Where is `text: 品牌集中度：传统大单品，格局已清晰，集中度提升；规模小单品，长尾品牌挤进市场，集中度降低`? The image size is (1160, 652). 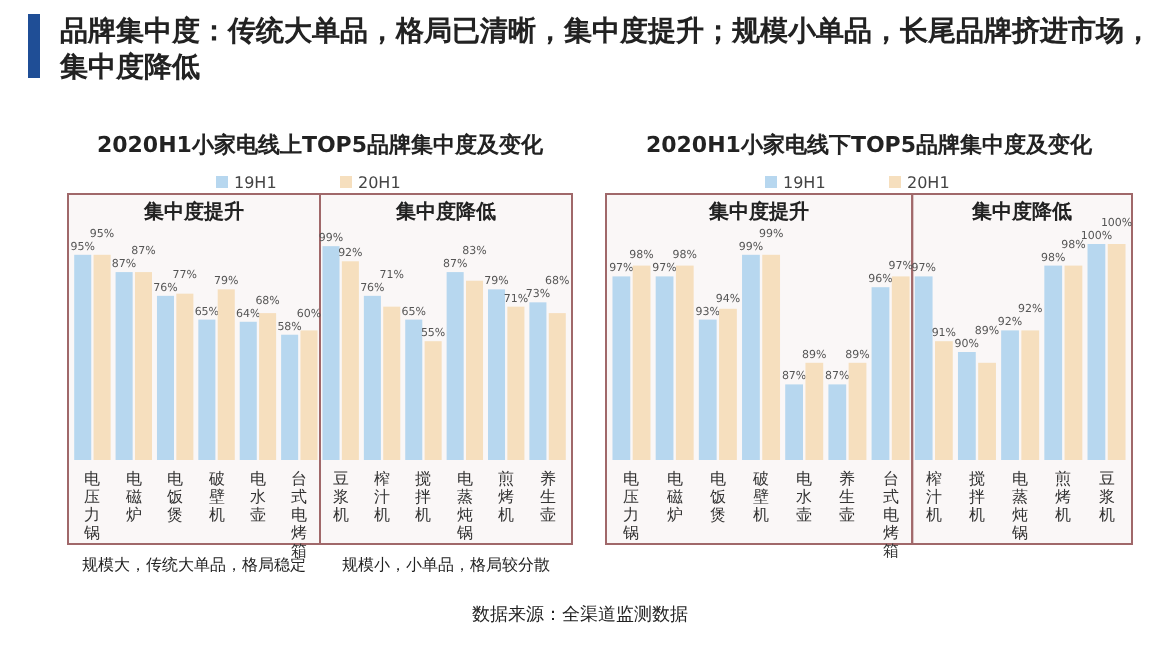 text: 品牌集中度：传统大单品，格局已清晰，集中度提升；规模小单品，长尾品牌挤进市场，集中度降低 is located at coordinates (605, 49).